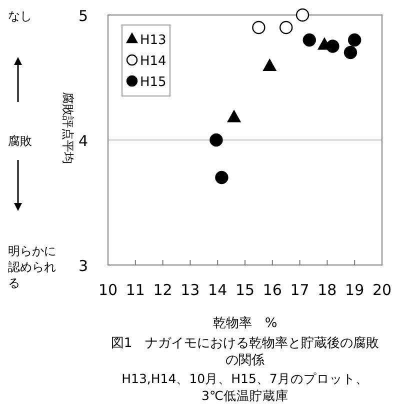 The width and height of the screenshot is (400, 416). Describe the element at coordinates (354, 290) in the screenshot. I see `x-tick-label: 19` at that location.